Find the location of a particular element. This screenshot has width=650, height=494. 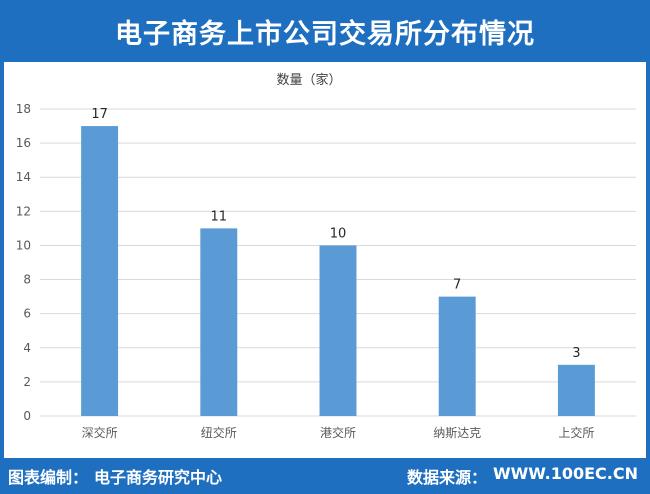

footer-compiler-label: 图表编制： is located at coordinates (48, 477).